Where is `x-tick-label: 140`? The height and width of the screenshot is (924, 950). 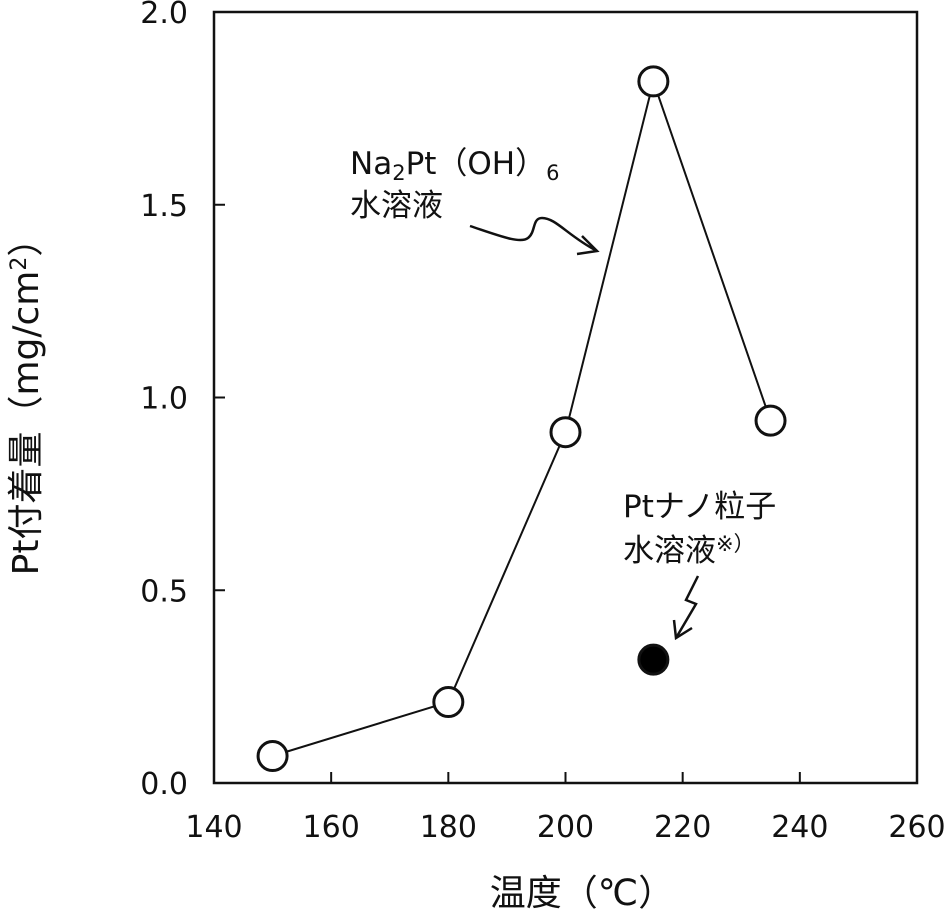
x-tick-label: 140 is located at coordinates (213, 827).